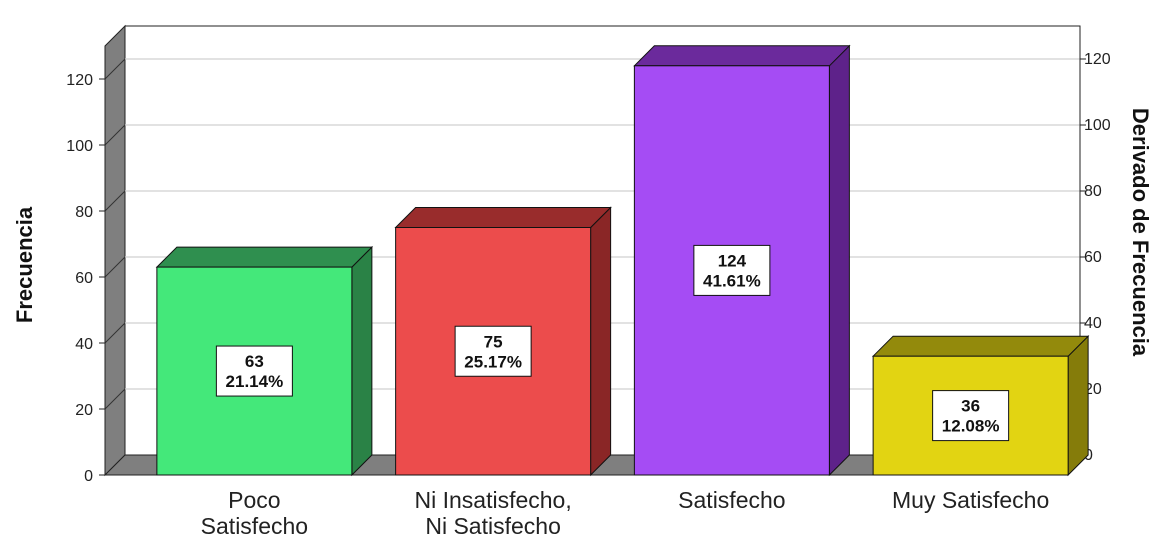 The height and width of the screenshot is (545, 1163). What do you see at coordinates (971, 426) in the screenshot?
I see `data-label-percent: 12.08%` at bounding box center [971, 426].